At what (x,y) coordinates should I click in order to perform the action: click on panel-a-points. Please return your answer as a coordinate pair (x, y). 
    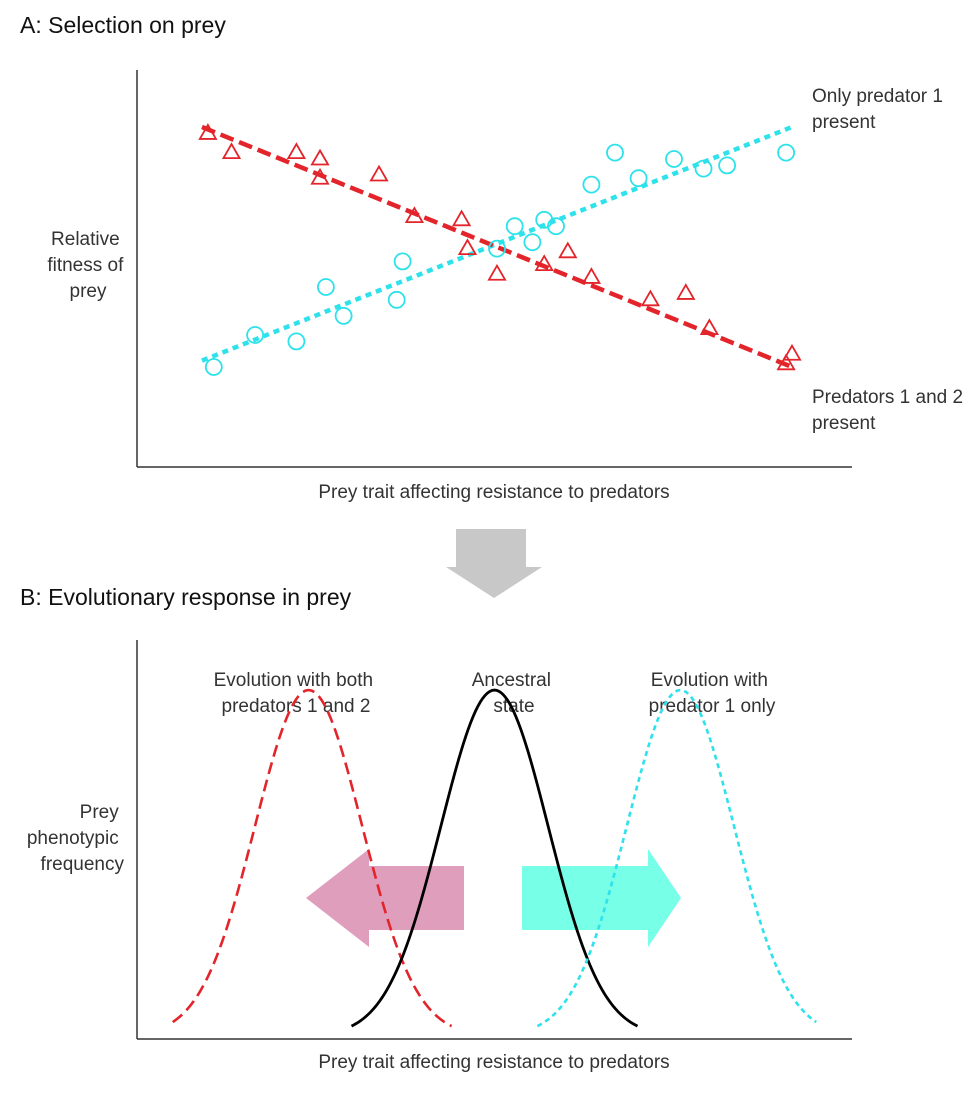
    Looking at the image, I should click on (500, 249).